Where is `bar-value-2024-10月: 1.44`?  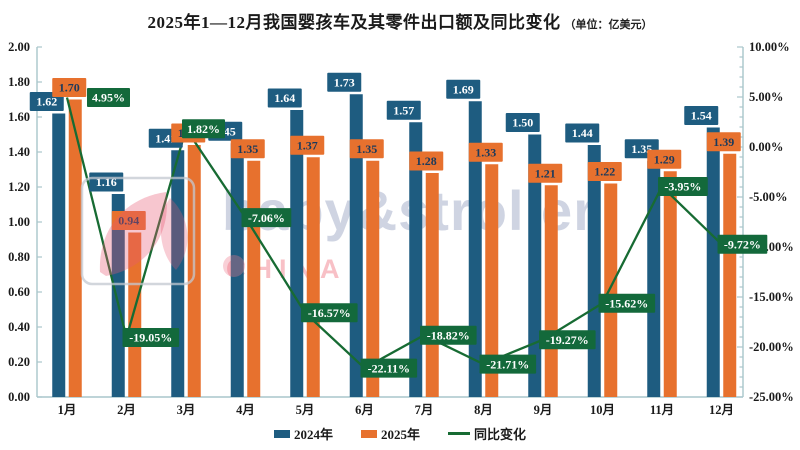
bar-value-2024-10月: 1.44 is located at coordinates (582, 133).